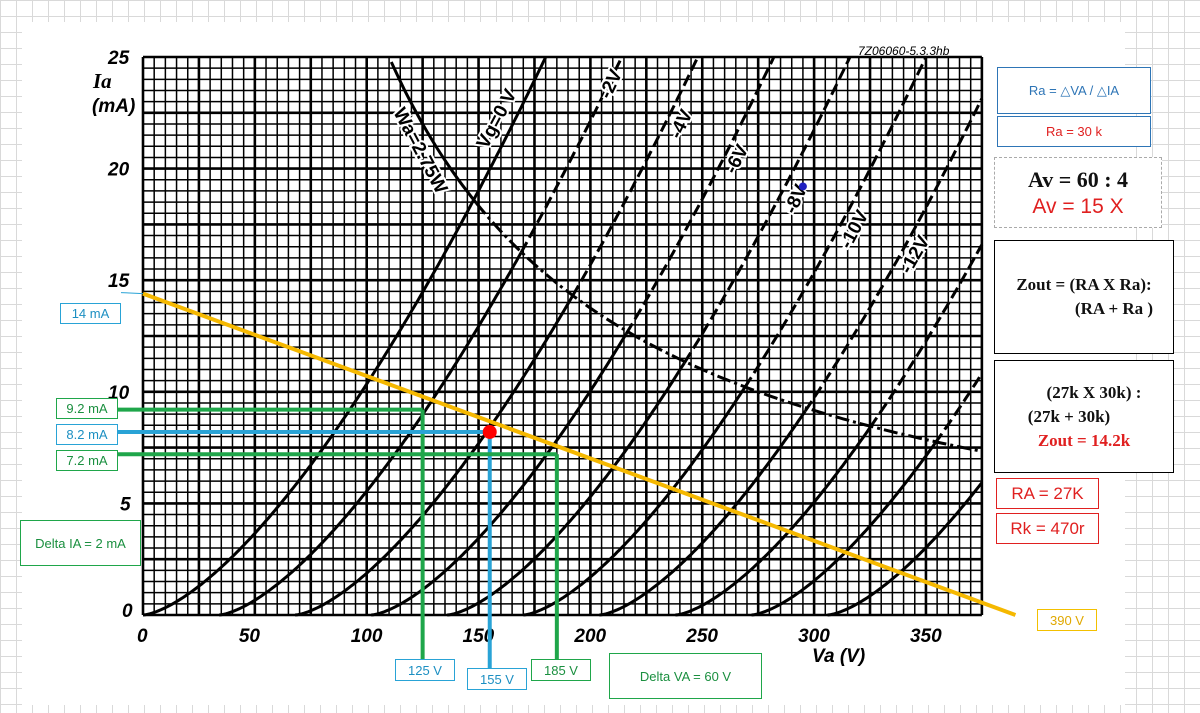 The image size is (1200, 713). Describe the element at coordinates (250, 636) in the screenshot. I see `x-tick-label: 50` at that location.